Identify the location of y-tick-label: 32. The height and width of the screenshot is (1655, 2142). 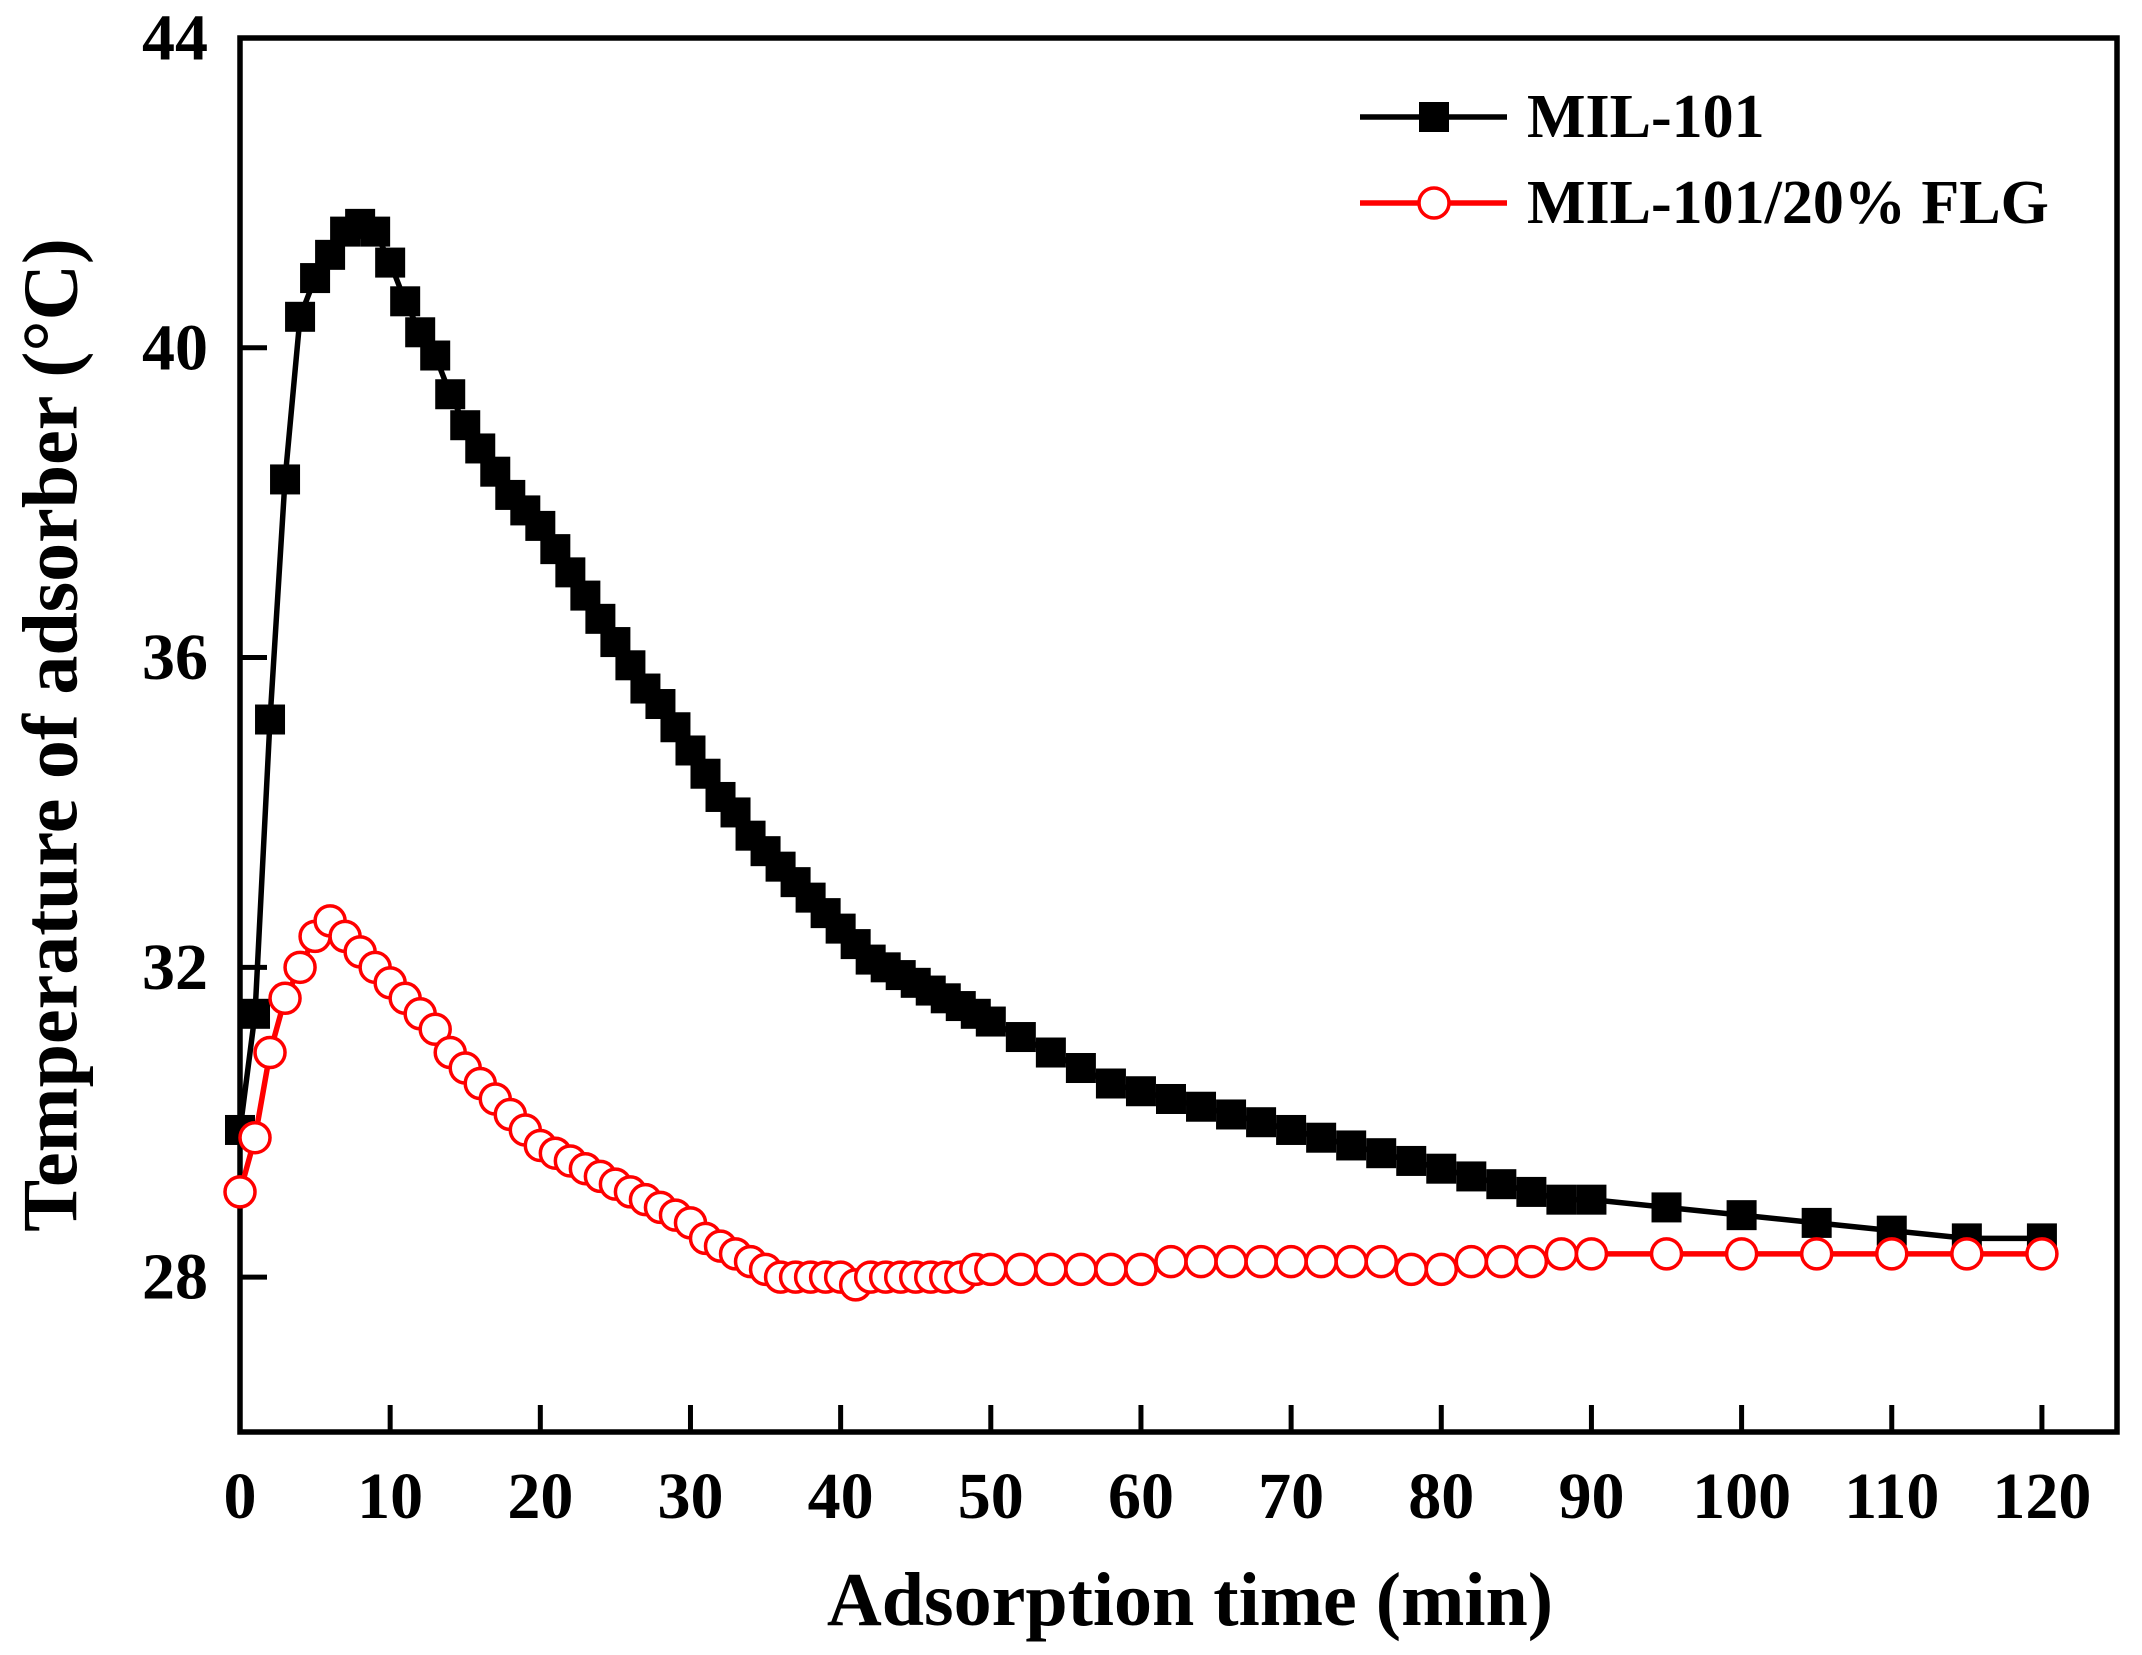
(175, 967).